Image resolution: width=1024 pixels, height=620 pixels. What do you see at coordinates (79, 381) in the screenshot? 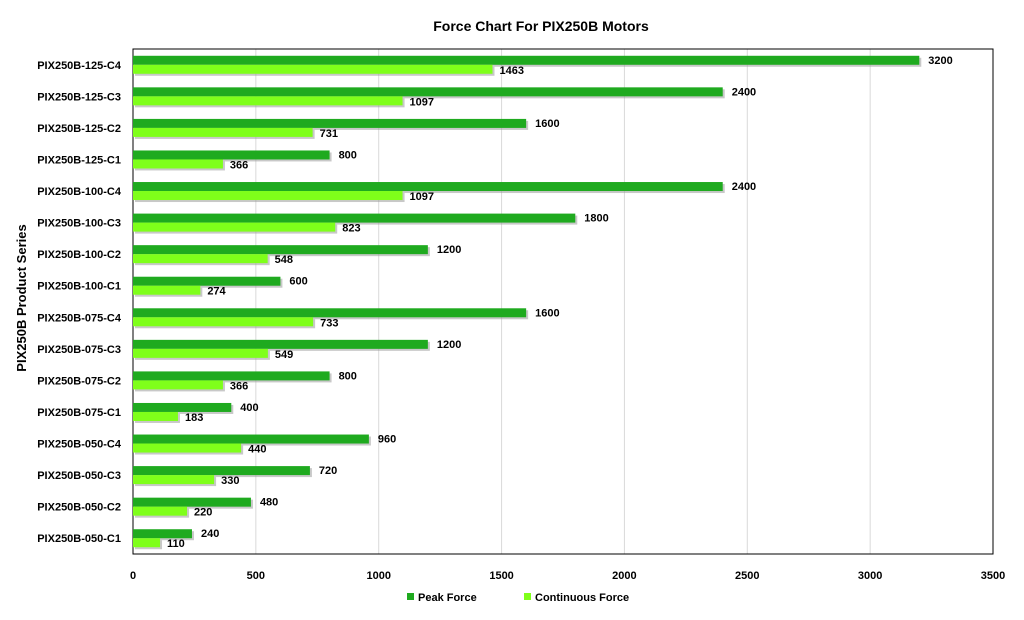
I see `category-label: PIX250B-075-C2` at bounding box center [79, 381].